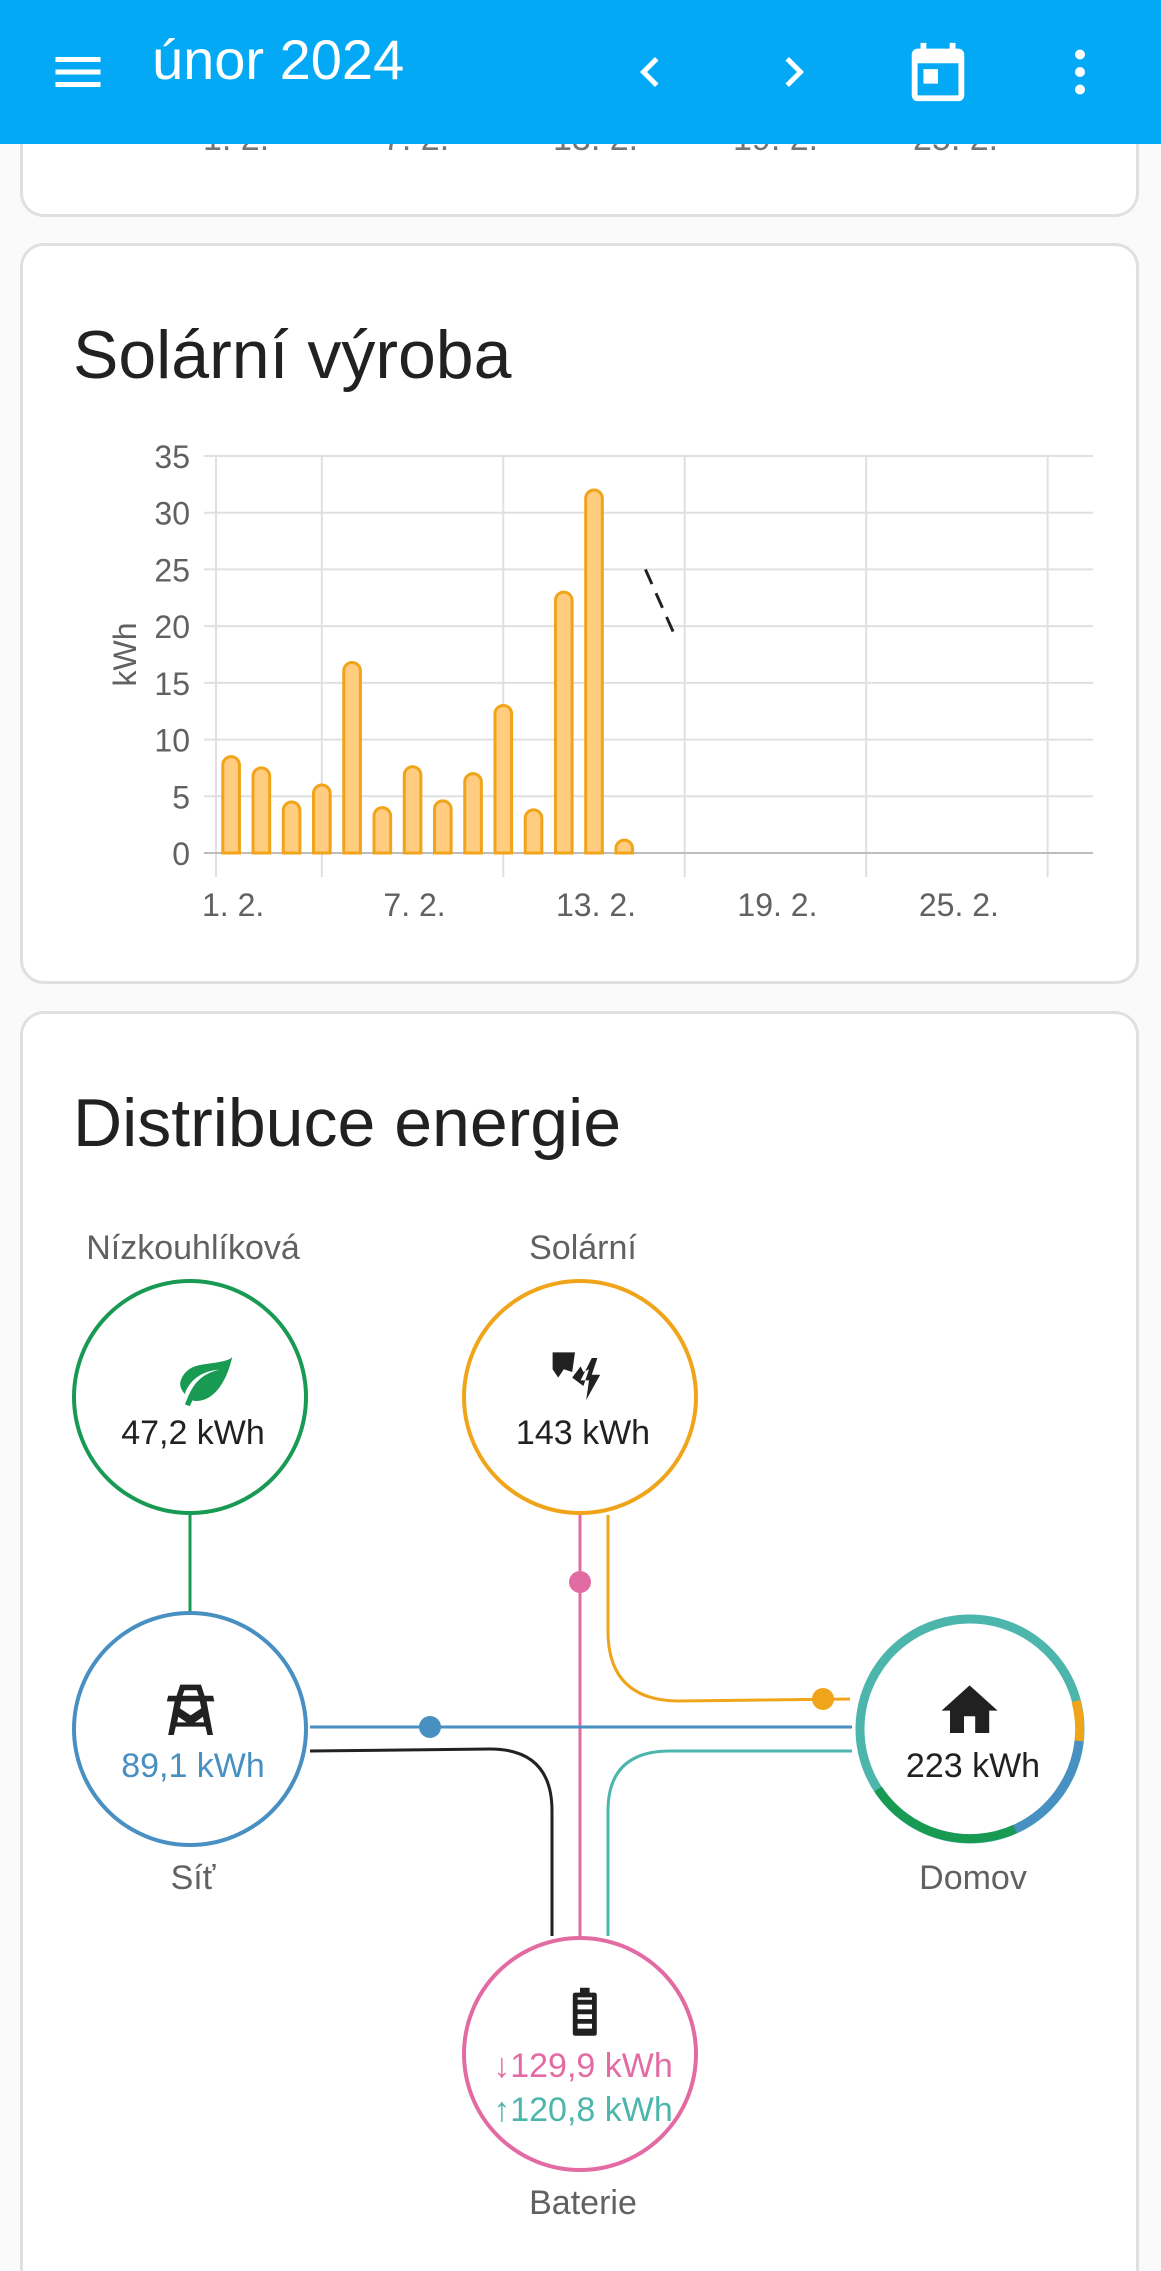 This screenshot has height=2271, width=1161. What do you see at coordinates (938, 72) in the screenshot?
I see `calendar-icon` at bounding box center [938, 72].